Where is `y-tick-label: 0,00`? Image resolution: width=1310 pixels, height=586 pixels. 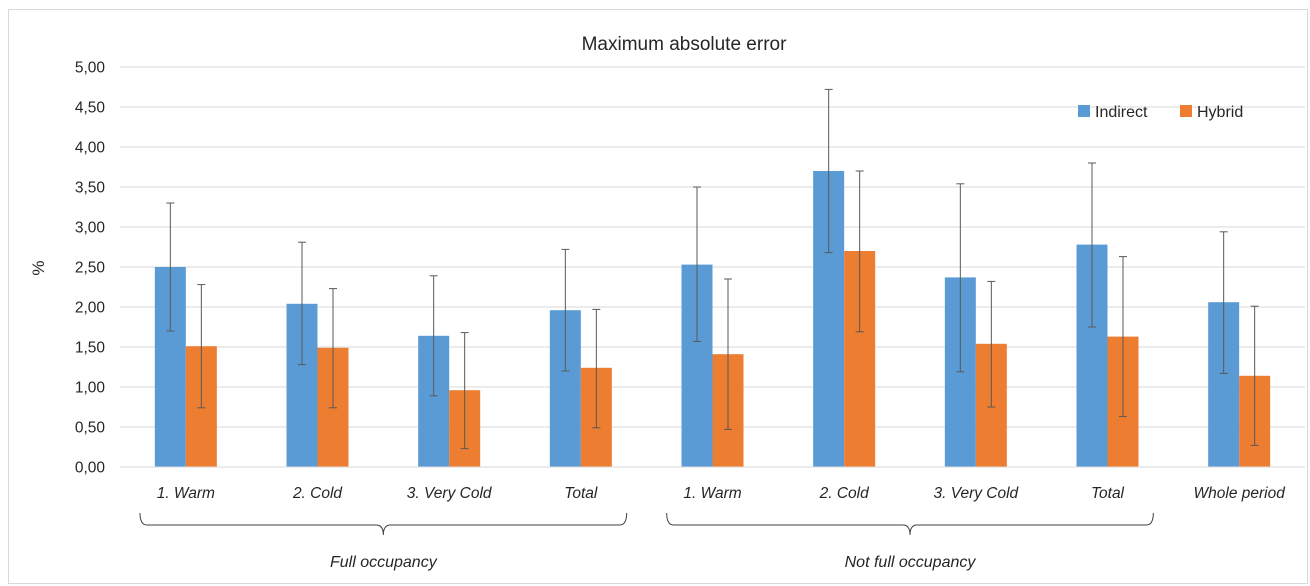
y-tick-label: 0,00 is located at coordinates (90, 468).